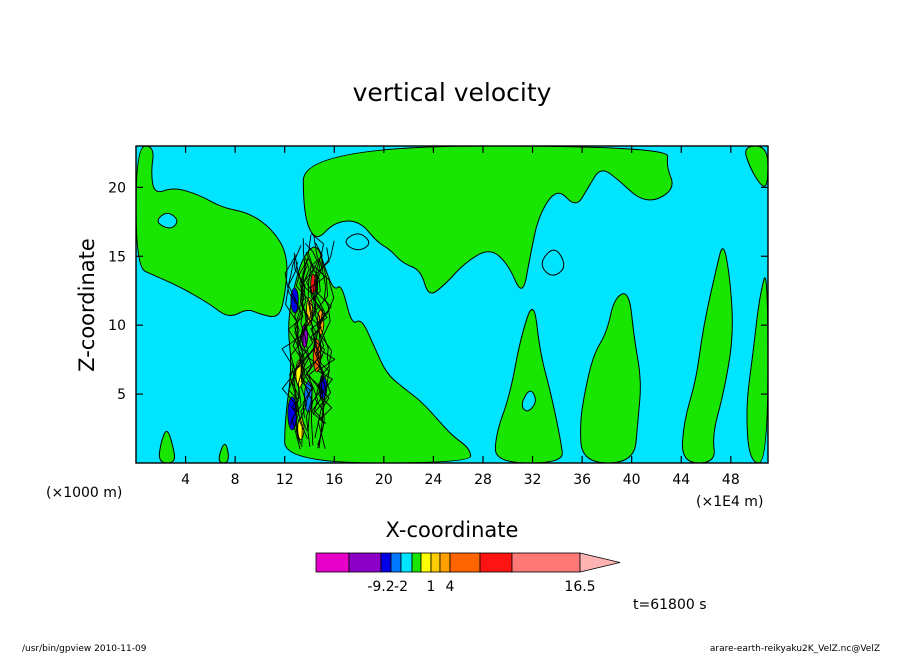 This screenshot has height=658, width=904. Describe the element at coordinates (579, 587) in the screenshot. I see `colorbar-tick-label: 16.5` at that location.